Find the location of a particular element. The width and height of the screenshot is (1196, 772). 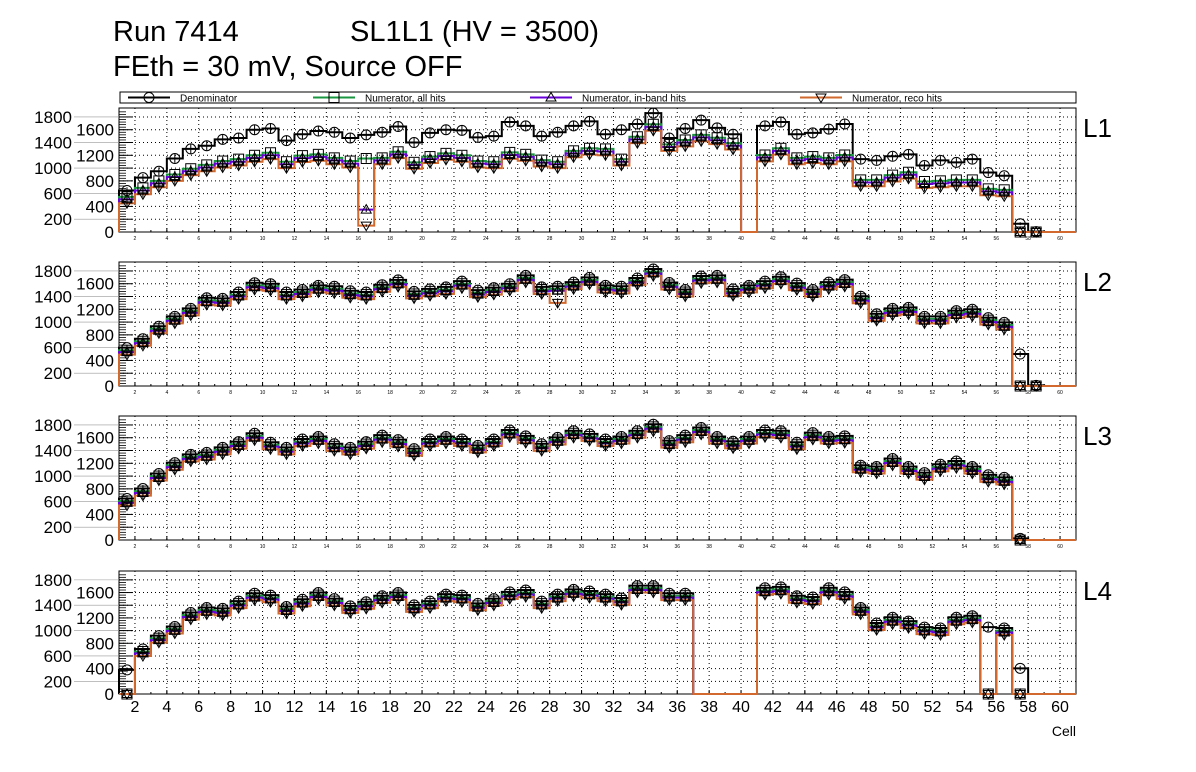

x-tick-label: 28 is located at coordinates (550, 707).